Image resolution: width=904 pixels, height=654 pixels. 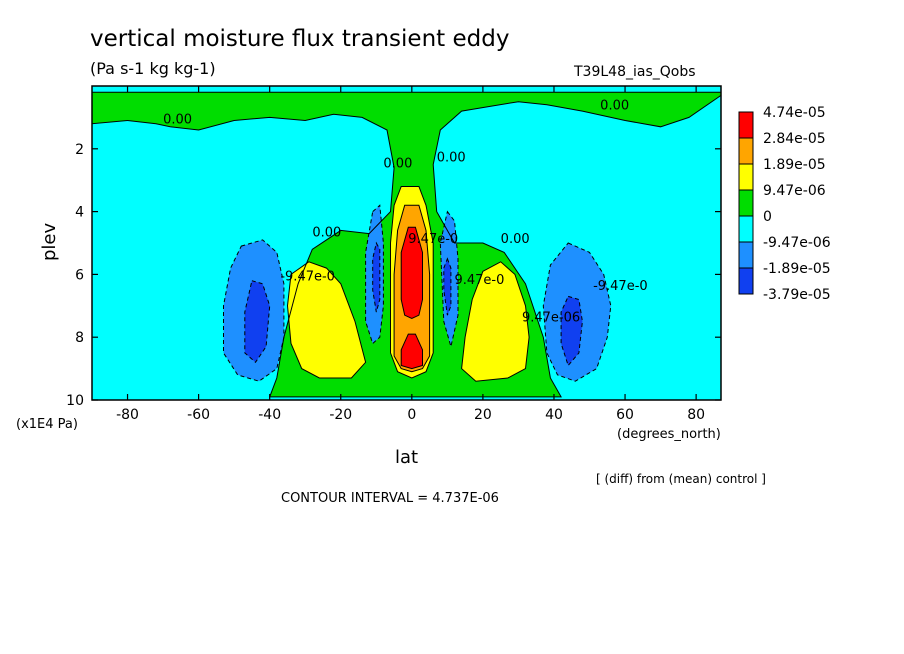 I want to click on y-axis-label: plev, so click(x=49, y=241).